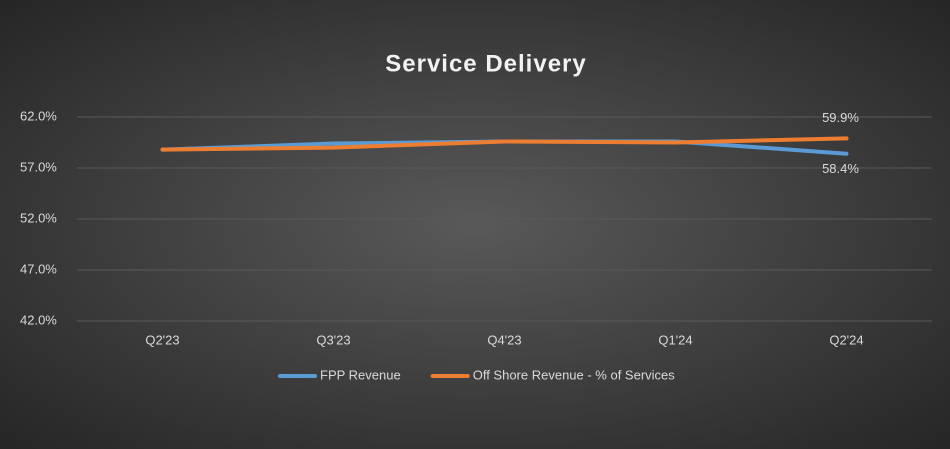 Image resolution: width=950 pixels, height=449 pixels. Describe the element at coordinates (846, 339) in the screenshot. I see `x-tick-label: Q2'24` at that location.